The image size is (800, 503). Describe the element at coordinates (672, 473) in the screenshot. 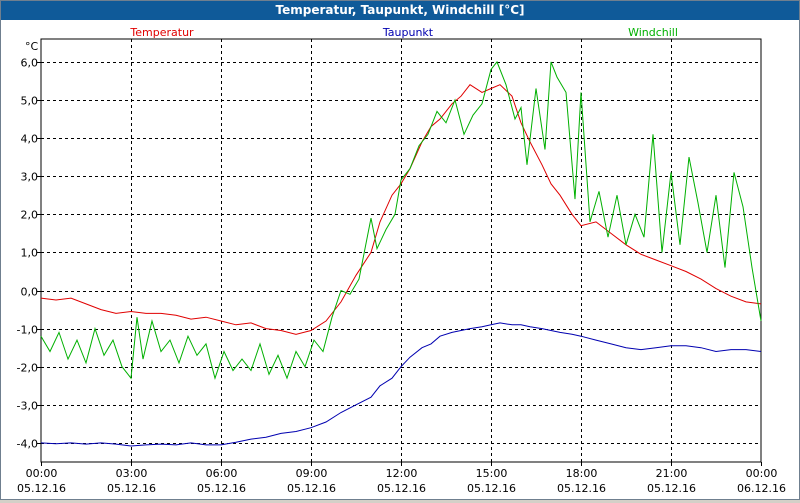

I see `x-tick-time: 21:00` at that location.